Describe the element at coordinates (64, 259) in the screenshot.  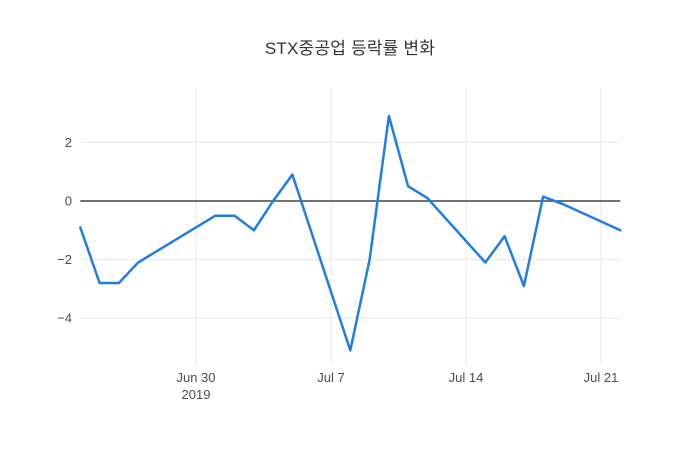
I see `y-tick-label: −2` at that location.